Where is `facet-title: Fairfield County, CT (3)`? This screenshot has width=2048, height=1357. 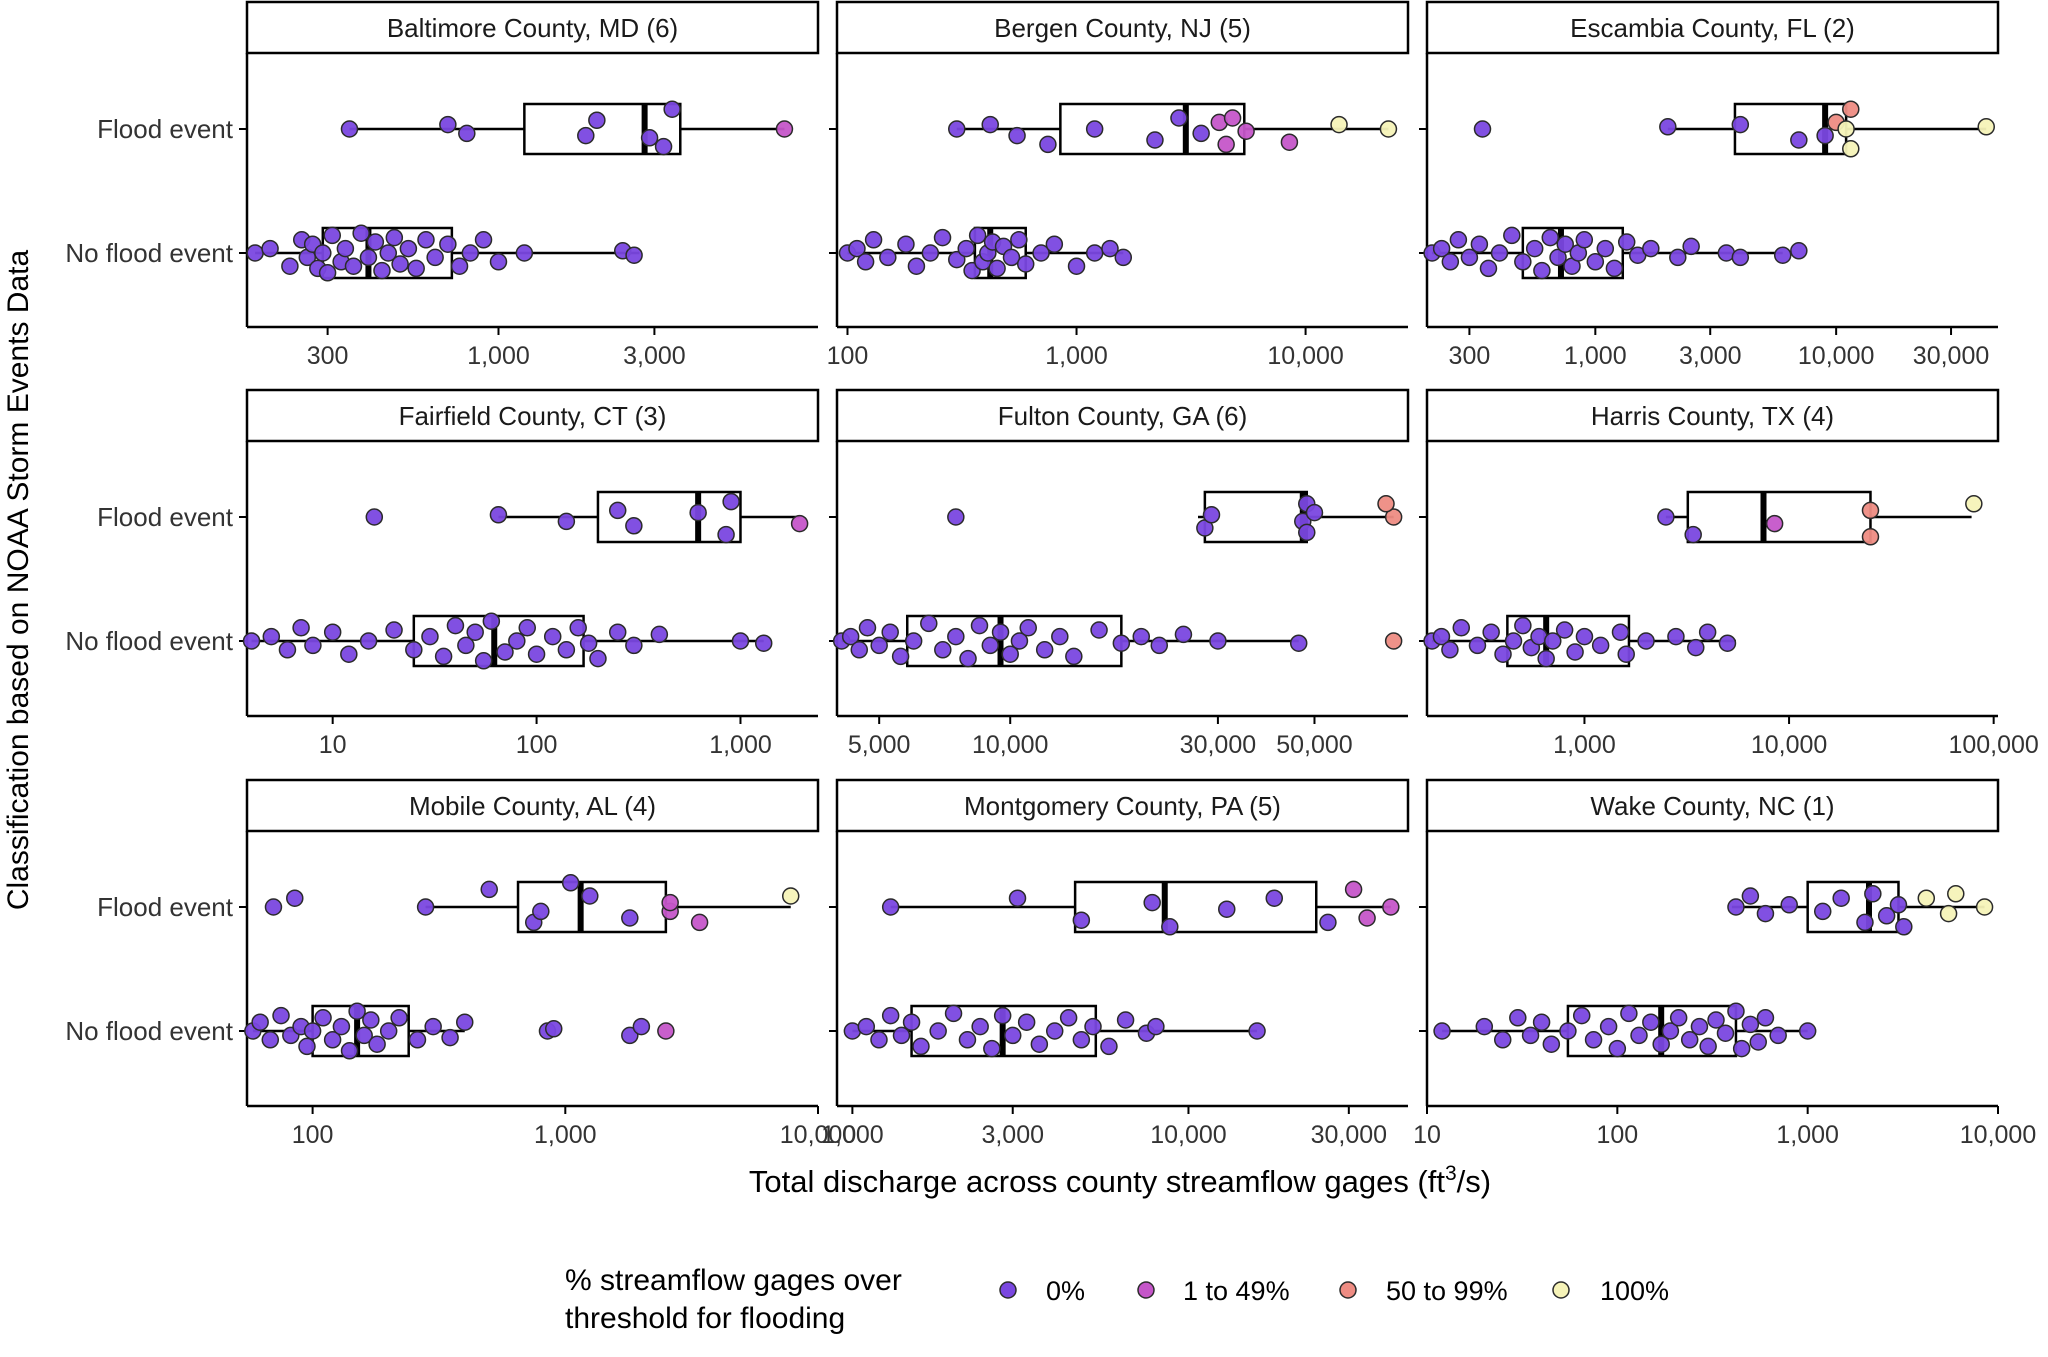 facet-title: Fairfield County, CT (3) is located at coordinates (533, 416).